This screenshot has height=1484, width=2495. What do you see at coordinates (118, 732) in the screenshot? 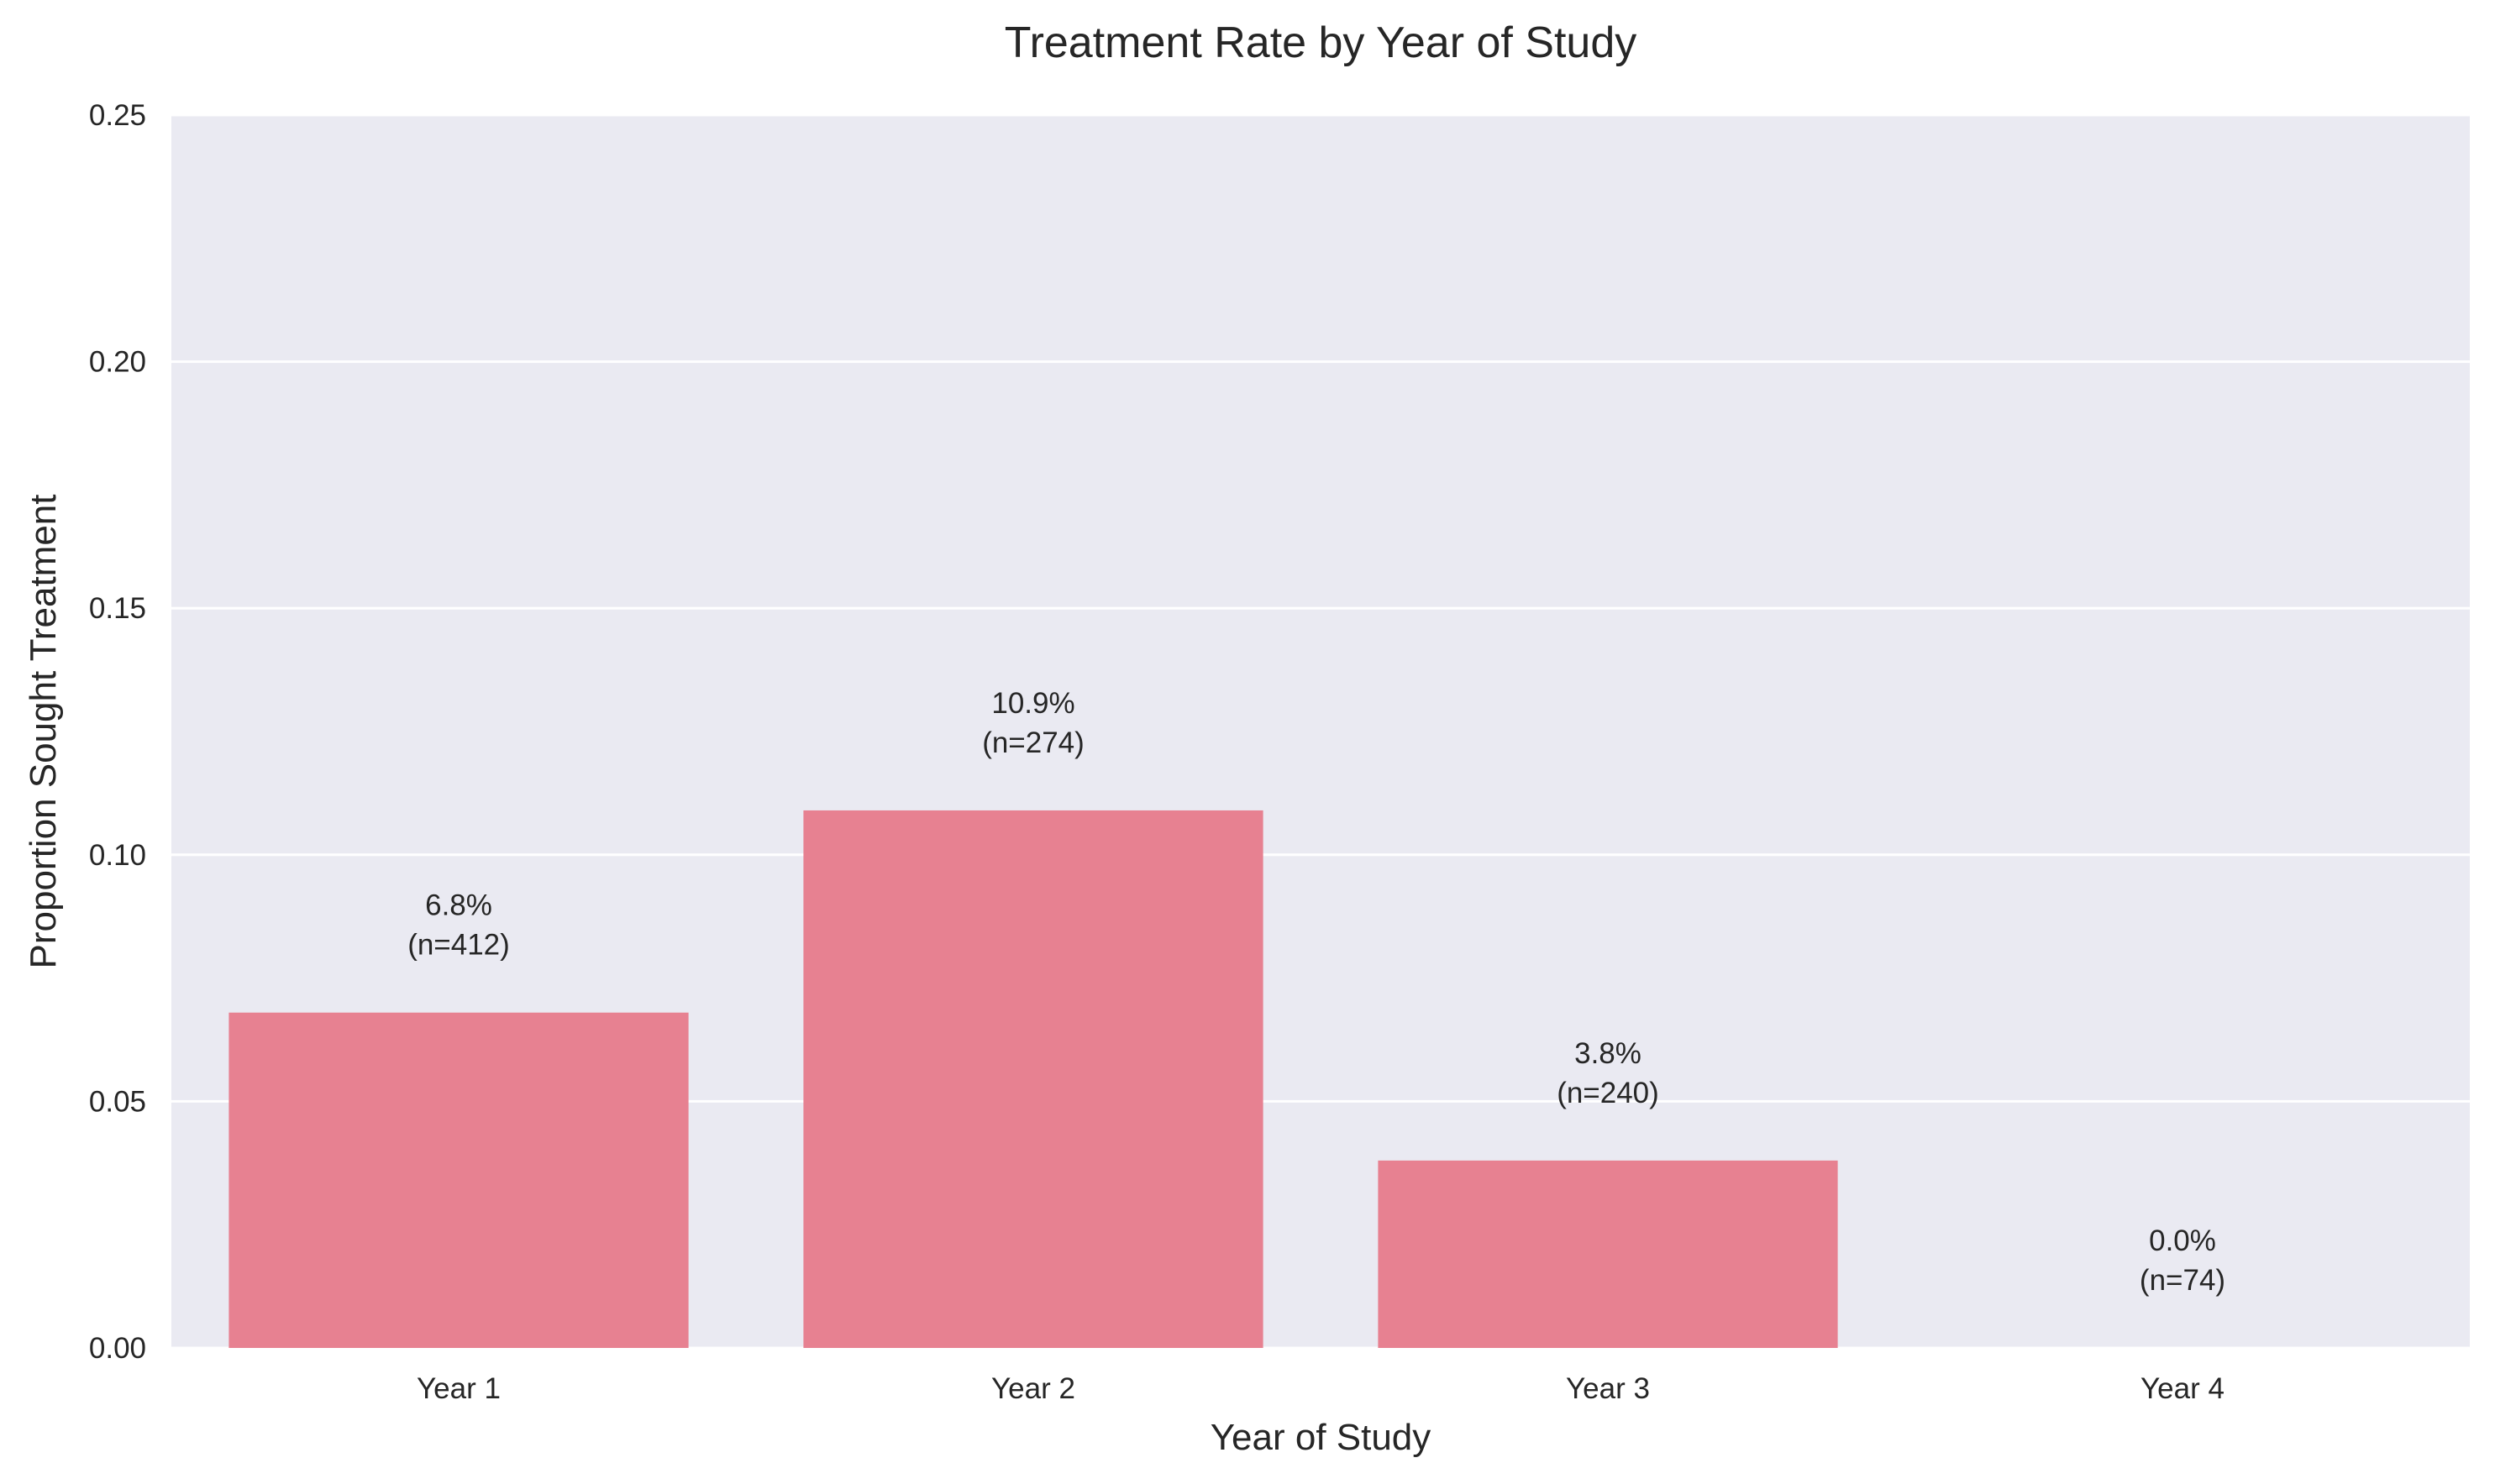
I see `y-tick-labels: 0.00 0.05 0.10 0.15 0.20 0.25` at bounding box center [118, 732].